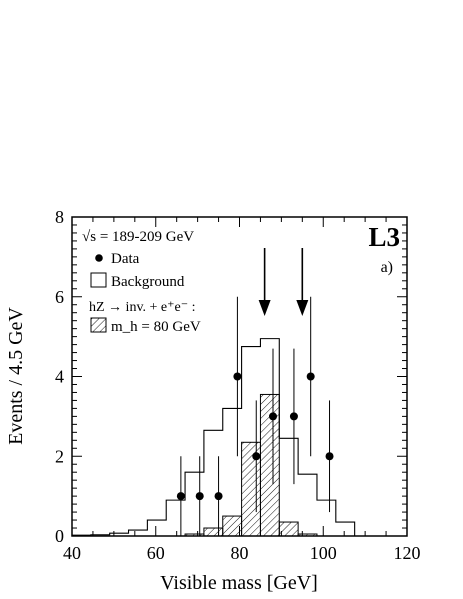 The image size is (463, 599). I want to click on legend-signal-label: m_h = 80 GeV, so click(156, 327).